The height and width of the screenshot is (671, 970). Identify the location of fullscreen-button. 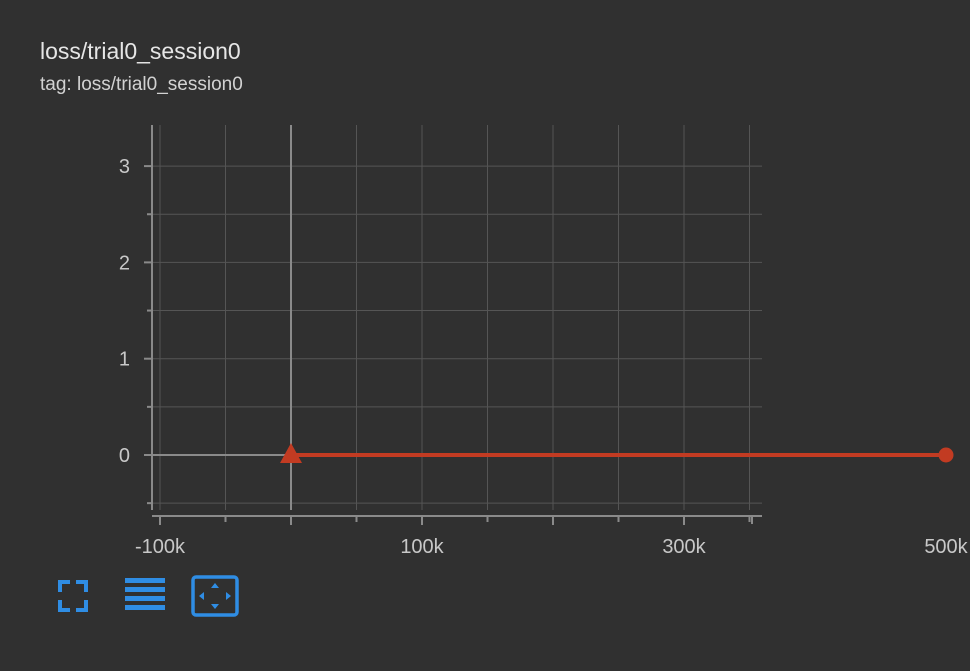
(73, 596).